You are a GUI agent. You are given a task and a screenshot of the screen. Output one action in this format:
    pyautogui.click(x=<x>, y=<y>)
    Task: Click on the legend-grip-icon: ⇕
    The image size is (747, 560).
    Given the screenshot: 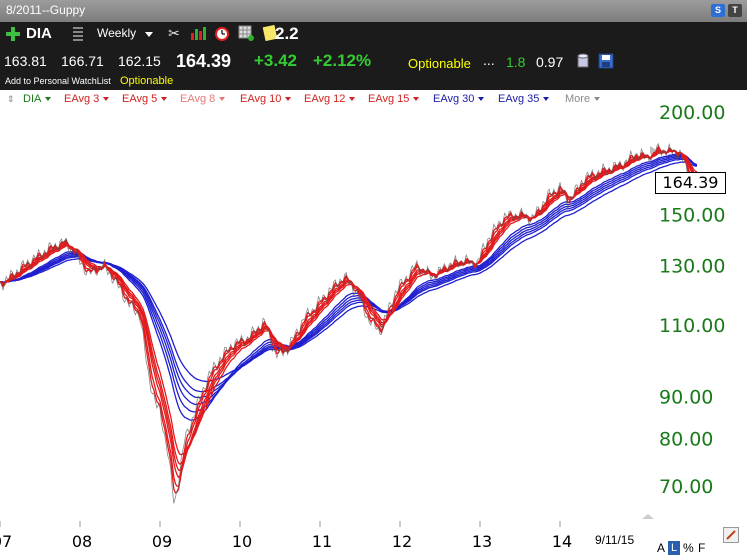 What is the action you would take?
    pyautogui.click(x=11, y=99)
    